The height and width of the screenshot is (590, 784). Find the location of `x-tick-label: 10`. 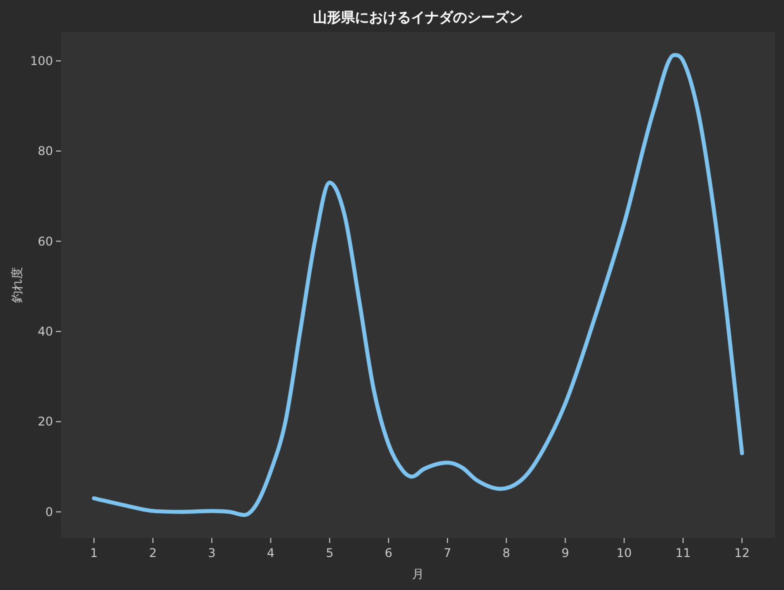

x-tick-label: 10 is located at coordinates (624, 553).